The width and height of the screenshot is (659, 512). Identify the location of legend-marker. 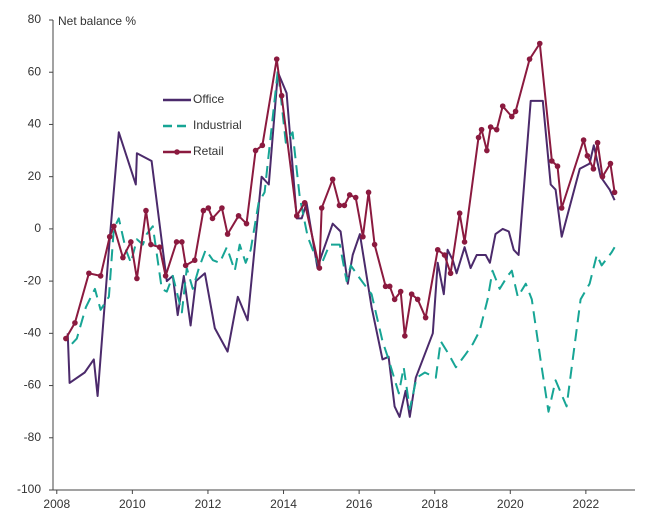
(177, 152).